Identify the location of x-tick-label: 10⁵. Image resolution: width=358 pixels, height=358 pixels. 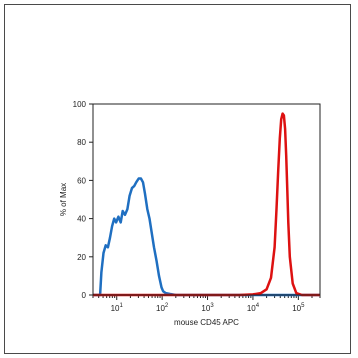
(298, 308).